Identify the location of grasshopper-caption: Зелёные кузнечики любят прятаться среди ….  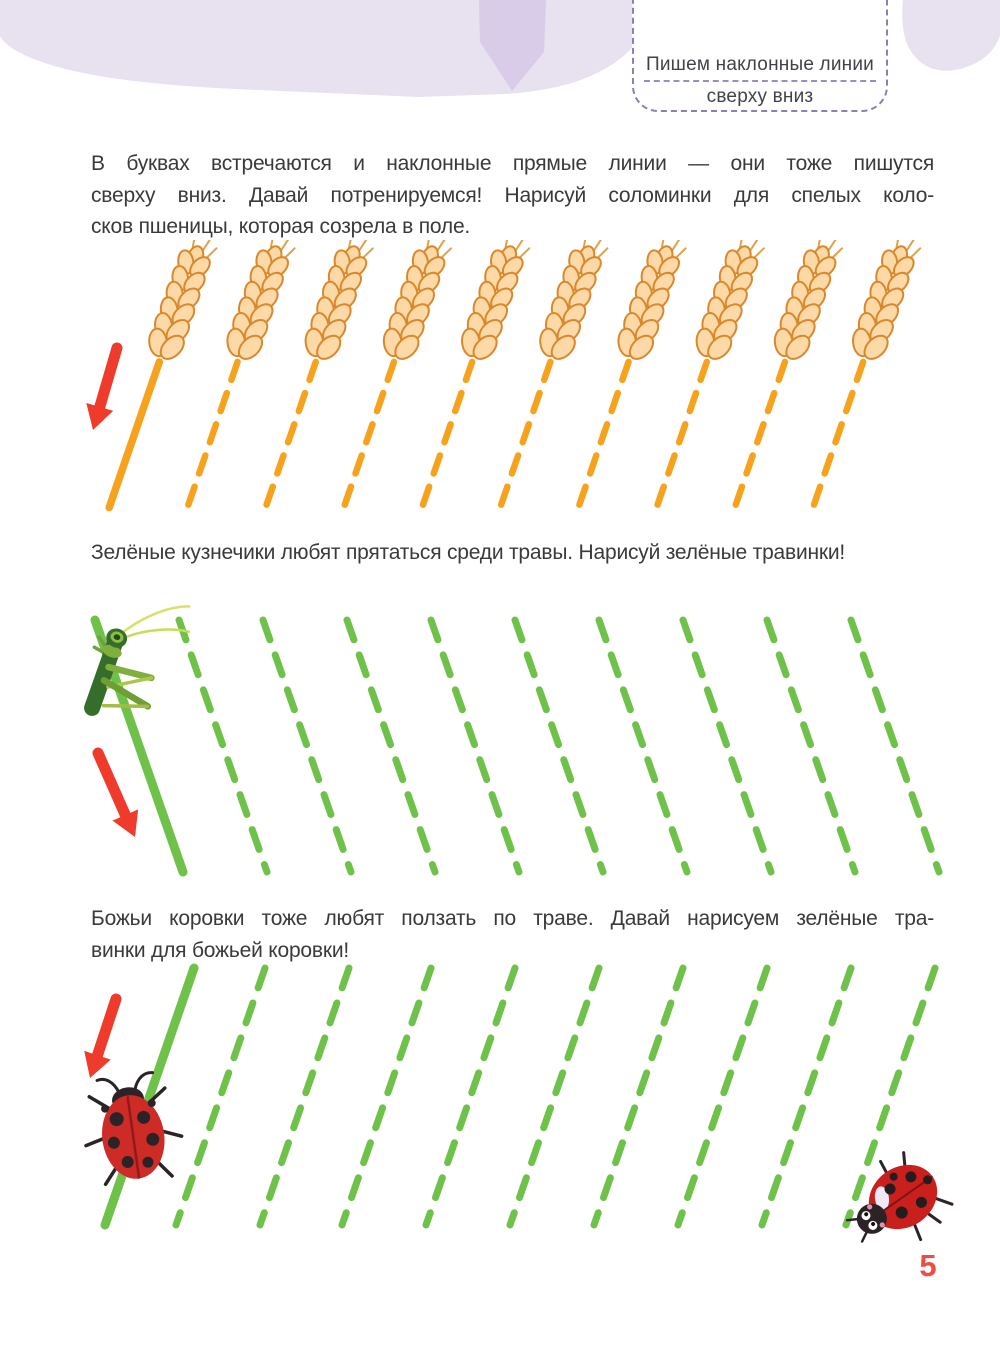
(468, 552).